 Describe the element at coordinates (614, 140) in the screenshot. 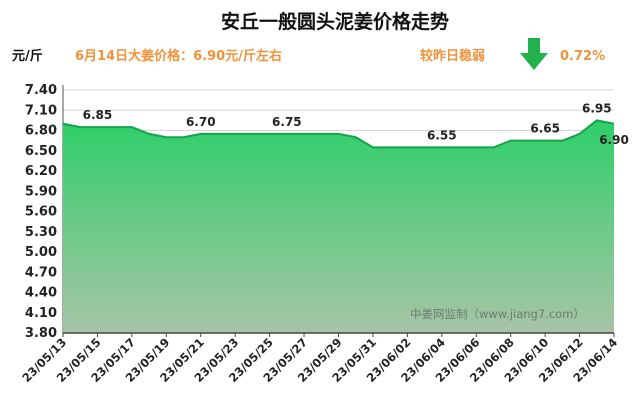

I see `data-label: 6.90` at that location.